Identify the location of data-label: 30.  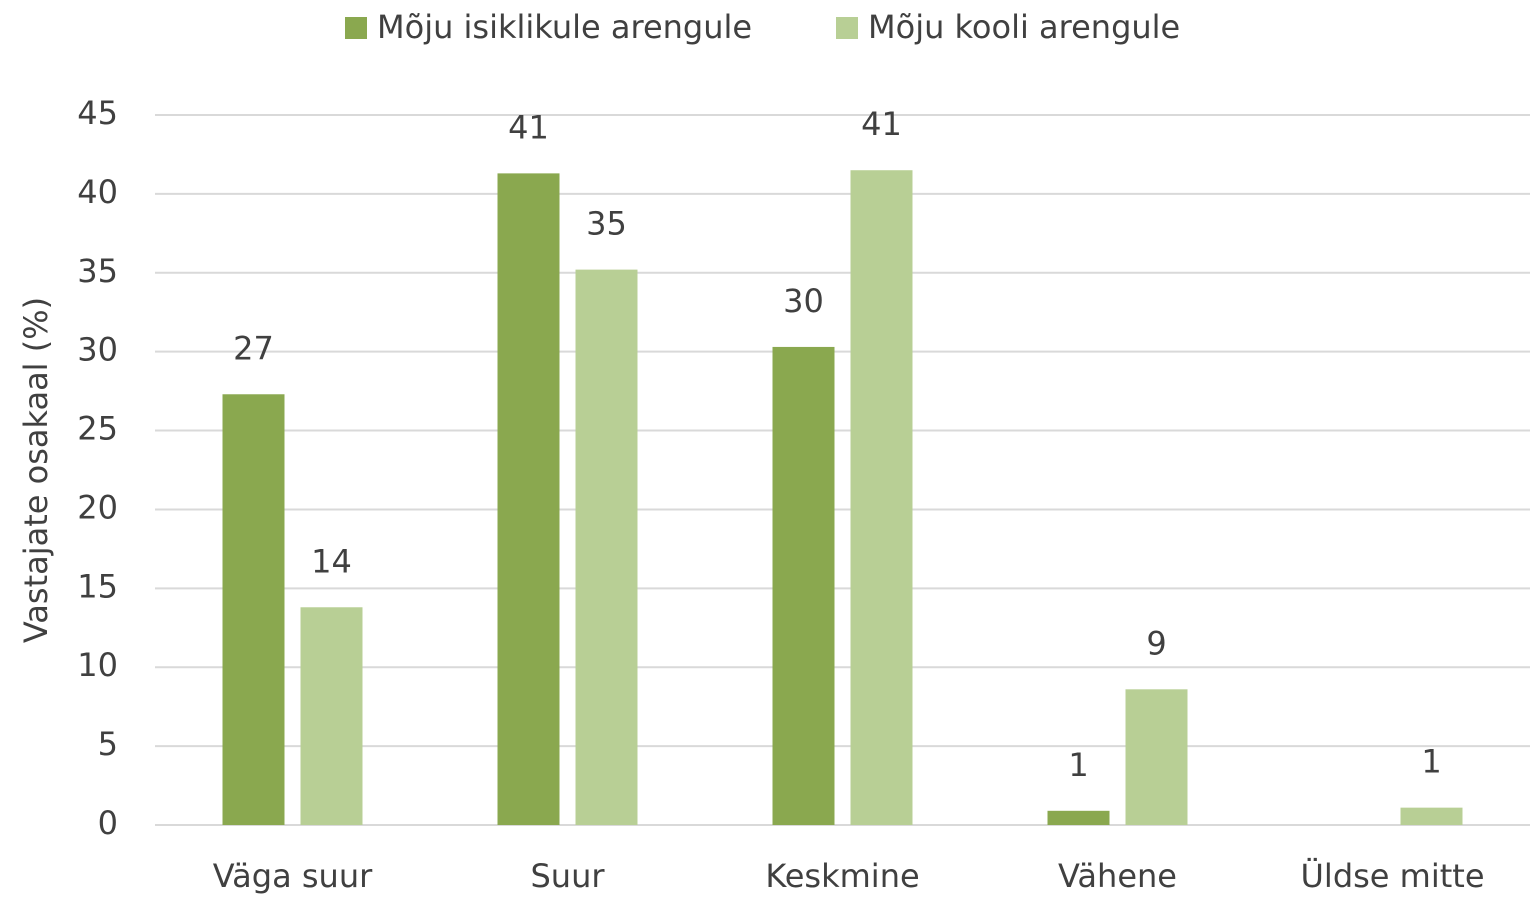
(803, 301).